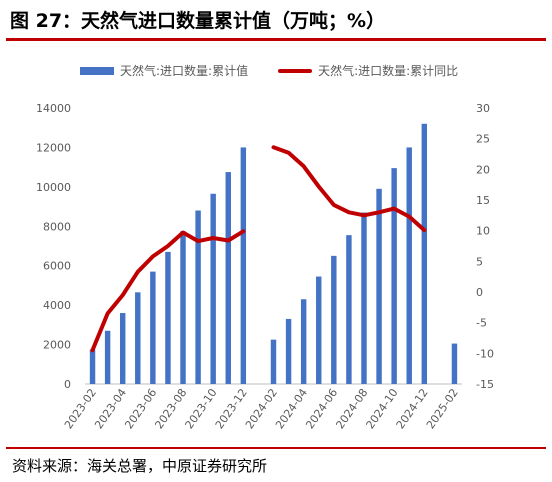 This screenshot has width=552, height=482. Describe the element at coordinates (53, 108) in the screenshot. I see `y-left-tick-label: 14000` at that location.